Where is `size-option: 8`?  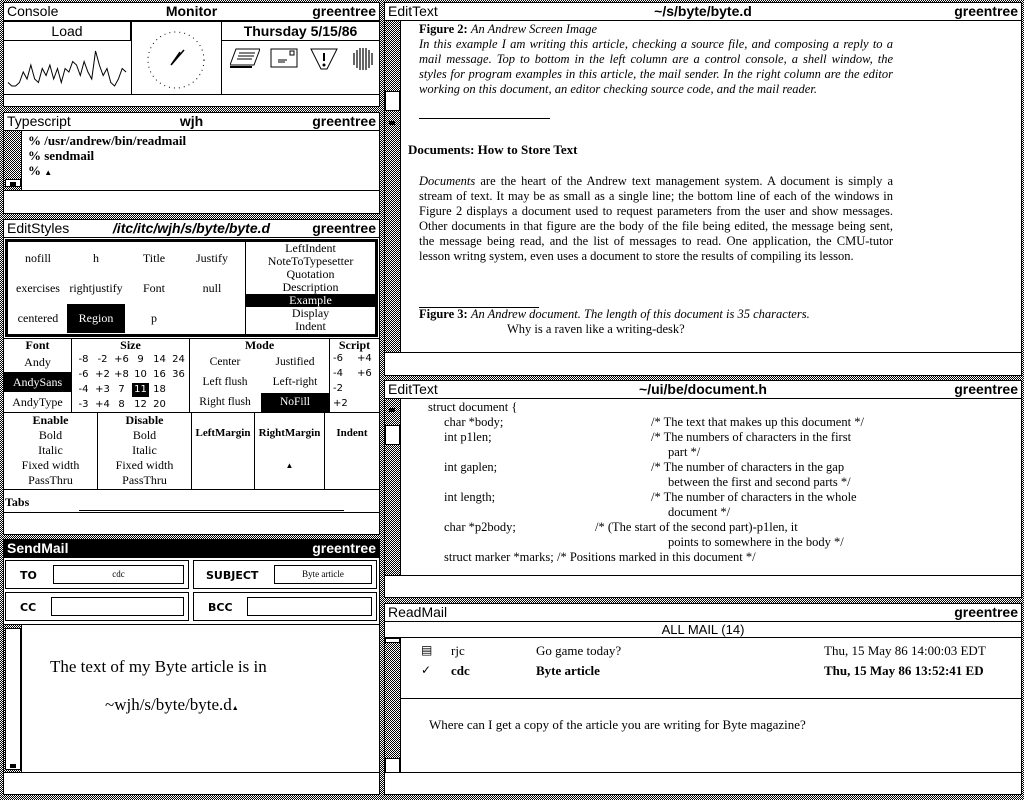 size-option: 8 is located at coordinates (121, 404).